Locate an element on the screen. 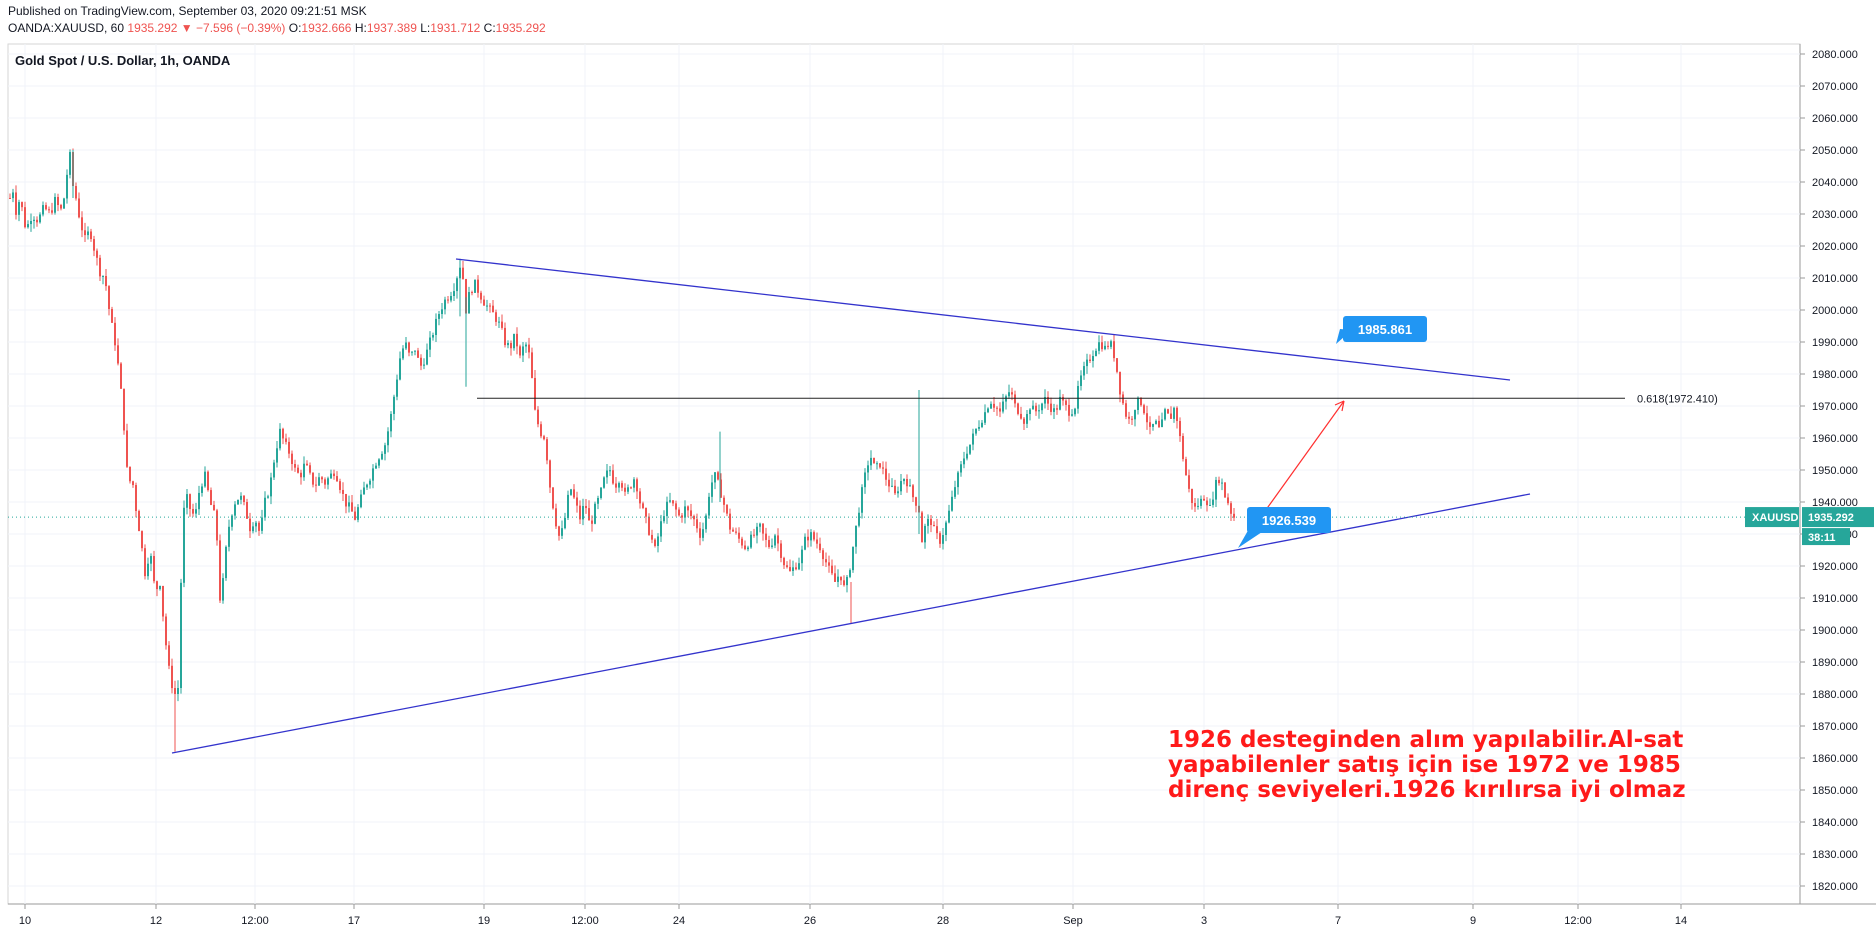  y-tick-label: 1970.000 is located at coordinates (1835, 407).